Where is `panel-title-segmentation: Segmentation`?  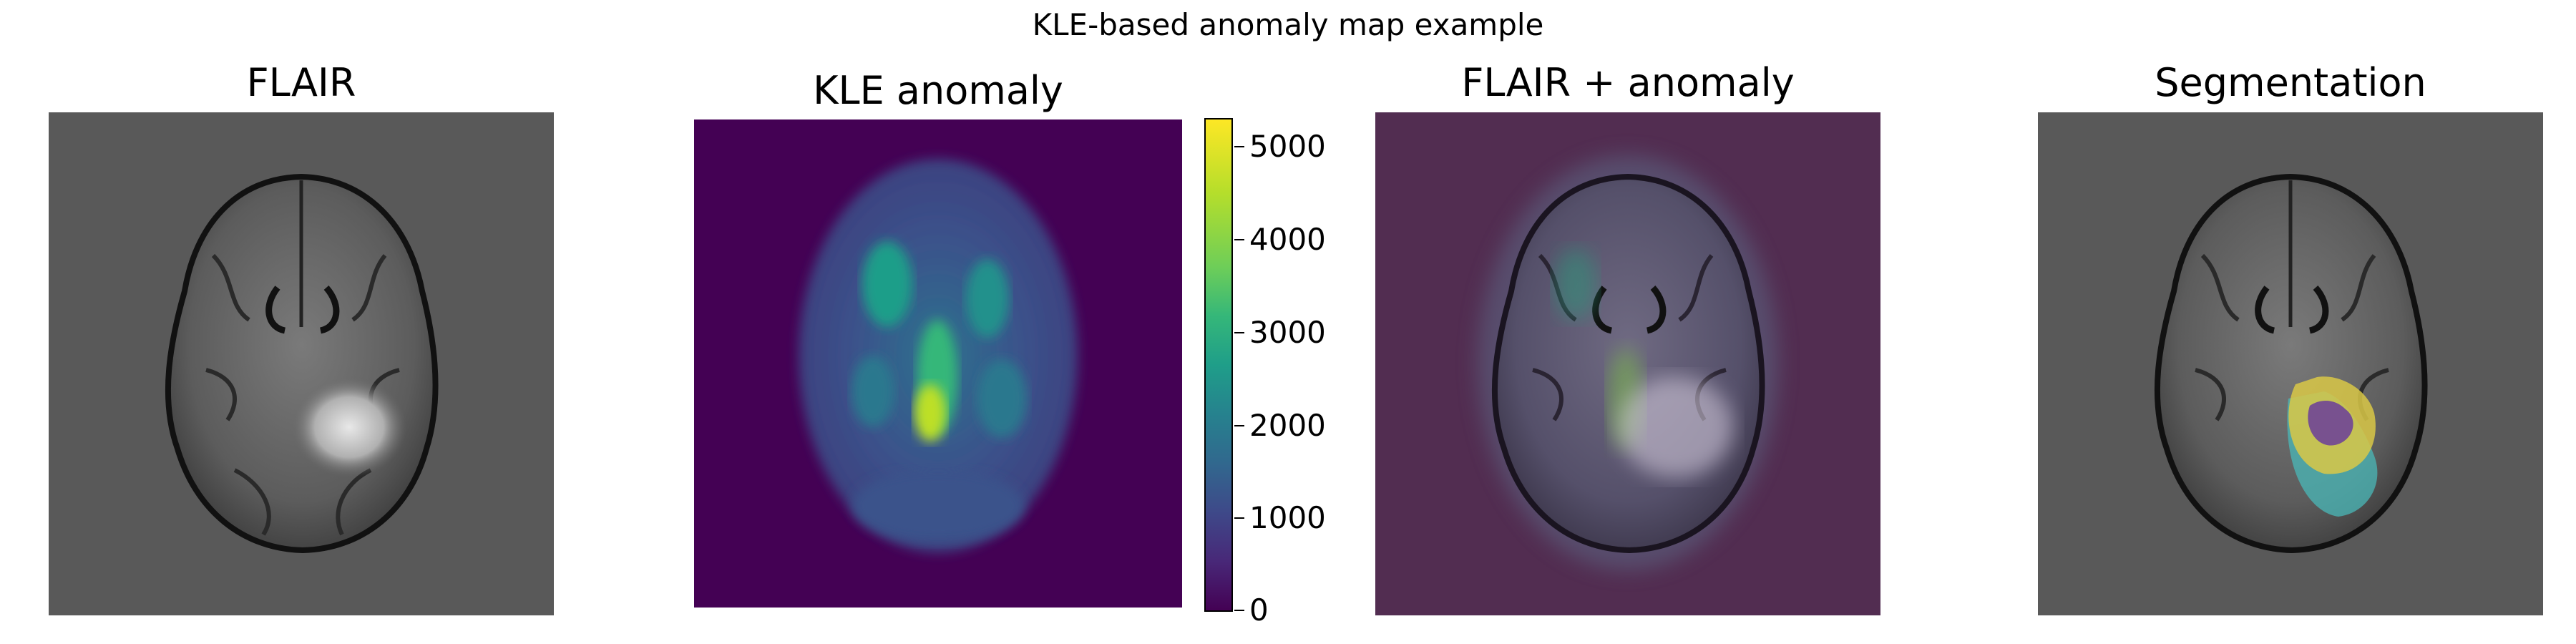
panel-title-segmentation: Segmentation is located at coordinates (2290, 82).